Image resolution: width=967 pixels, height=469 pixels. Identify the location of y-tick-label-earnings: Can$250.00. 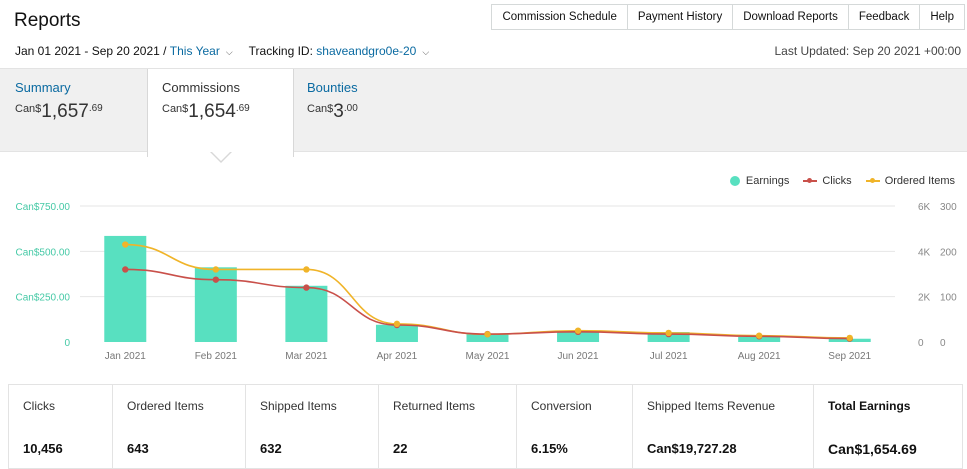
(43, 298).